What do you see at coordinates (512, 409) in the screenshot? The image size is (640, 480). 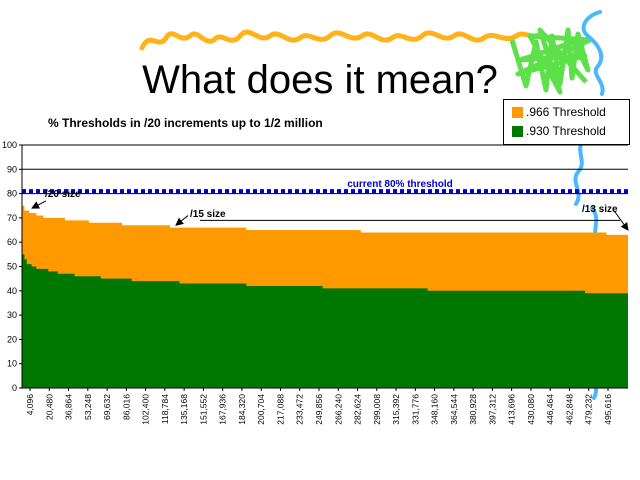 I see `x-tick-label: 413,696` at bounding box center [512, 409].